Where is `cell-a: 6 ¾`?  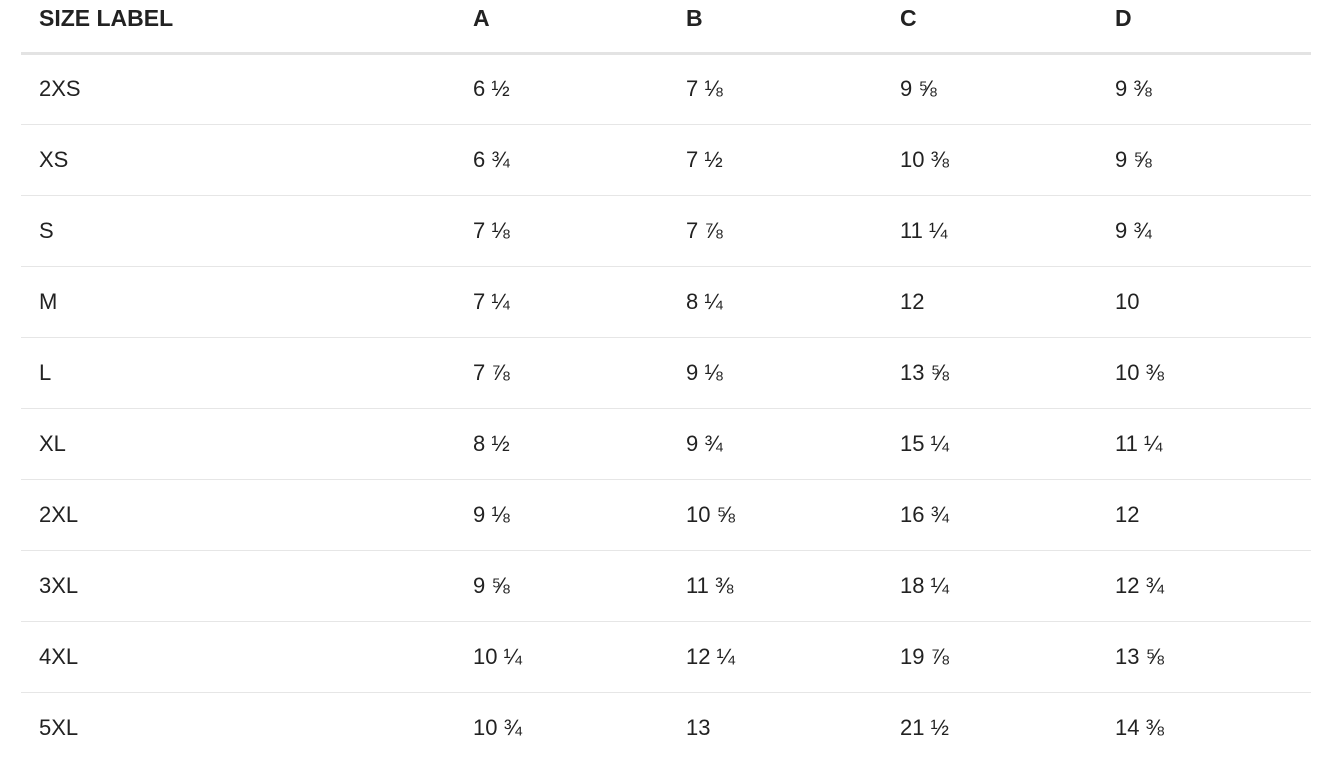
cell-a: 6 ¾ is located at coordinates (561, 160).